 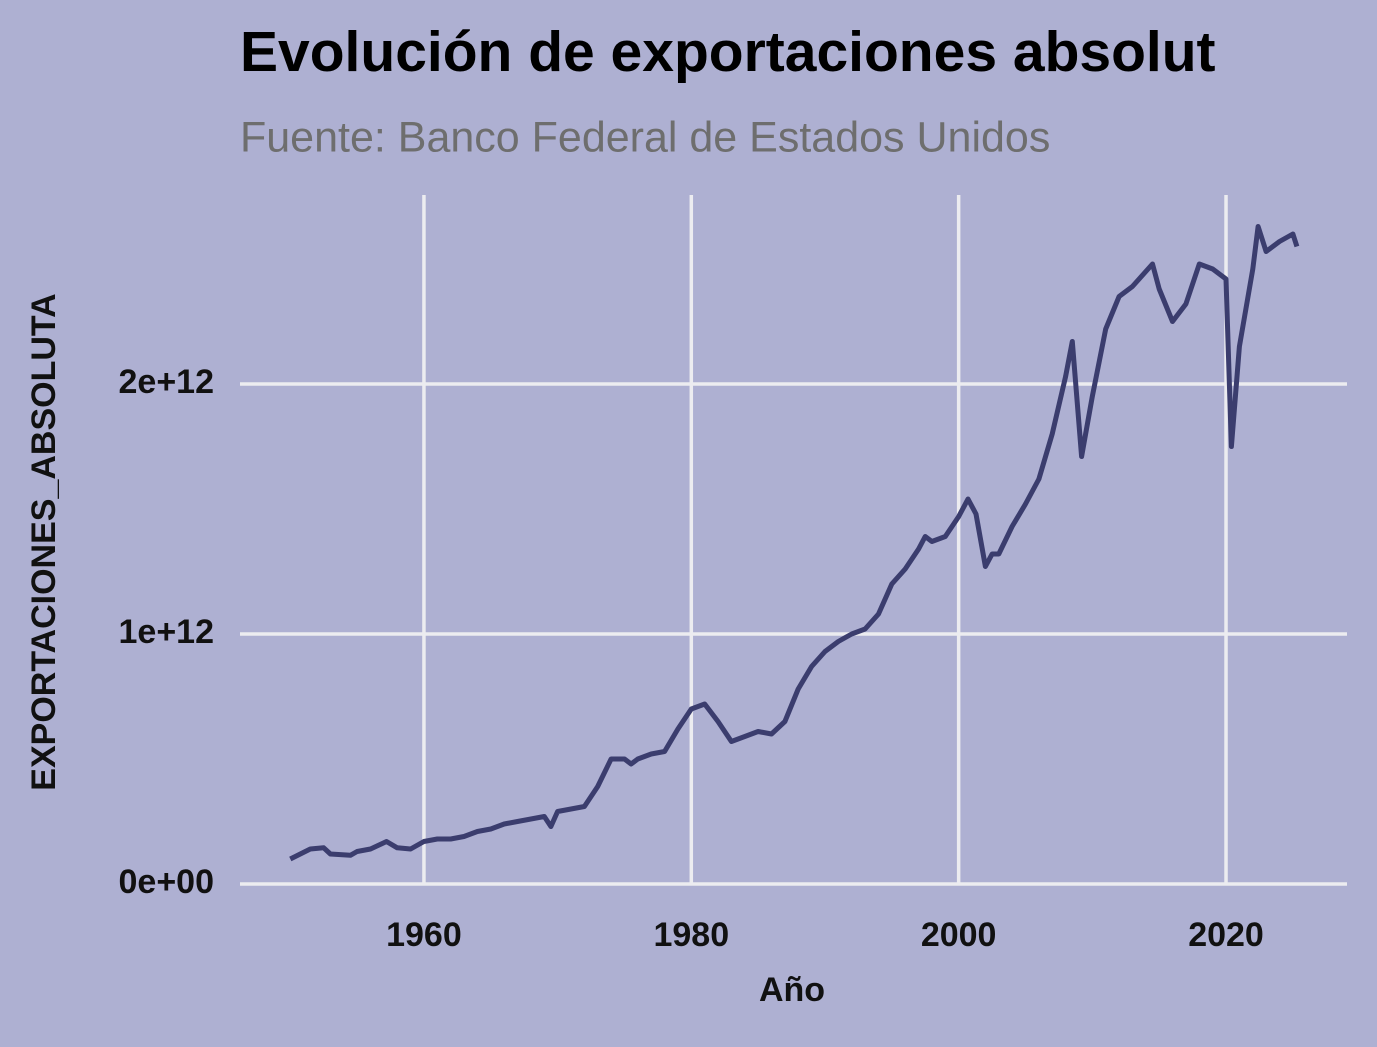 I want to click on x-tick-label: 1980, so click(x=691, y=935).